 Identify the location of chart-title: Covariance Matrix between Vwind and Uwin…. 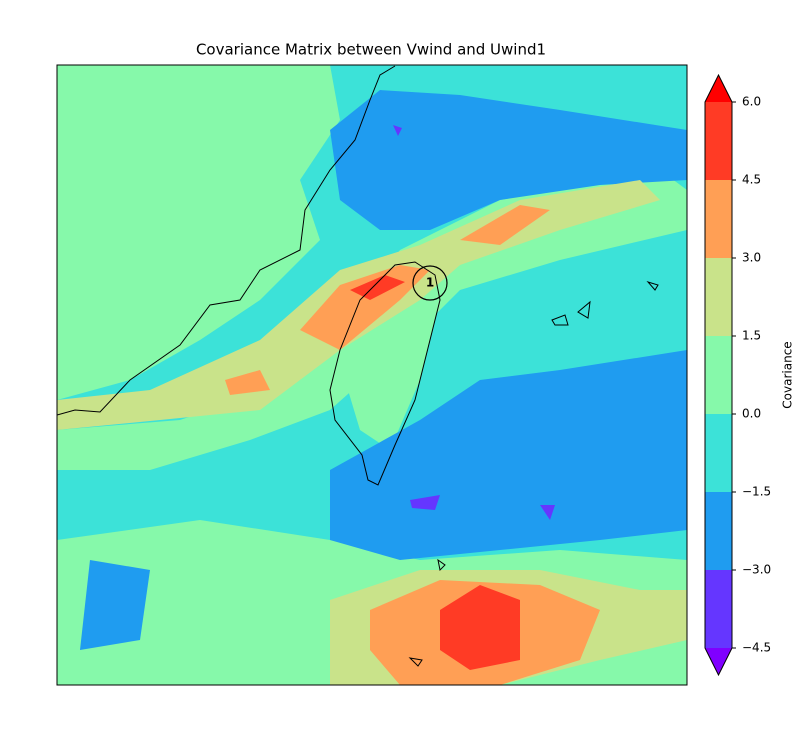
(371, 50).